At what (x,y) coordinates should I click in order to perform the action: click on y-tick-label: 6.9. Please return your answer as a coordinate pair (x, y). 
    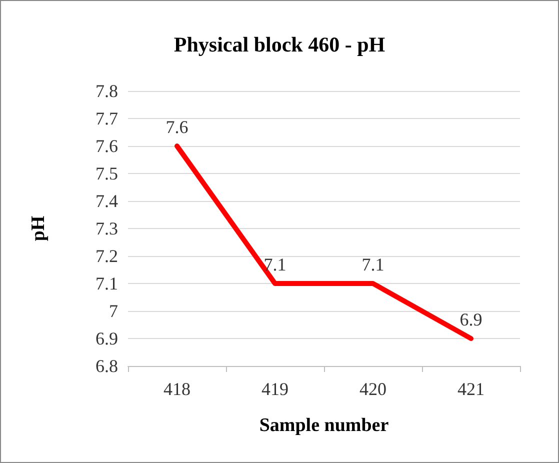
    Looking at the image, I should click on (107, 338).